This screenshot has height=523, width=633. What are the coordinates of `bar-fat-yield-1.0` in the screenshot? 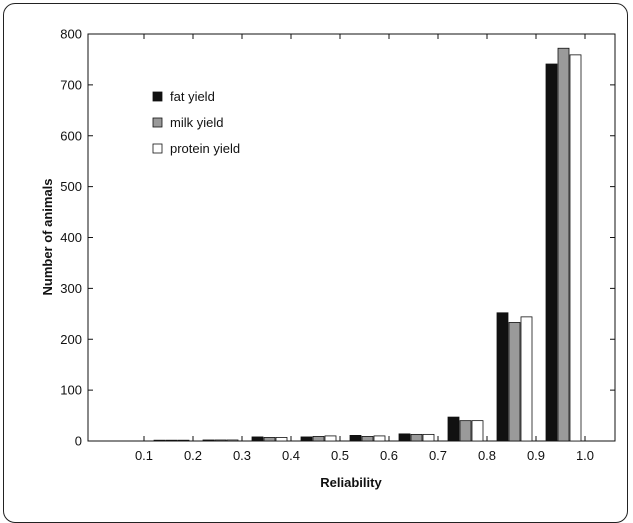 It's located at (551, 252).